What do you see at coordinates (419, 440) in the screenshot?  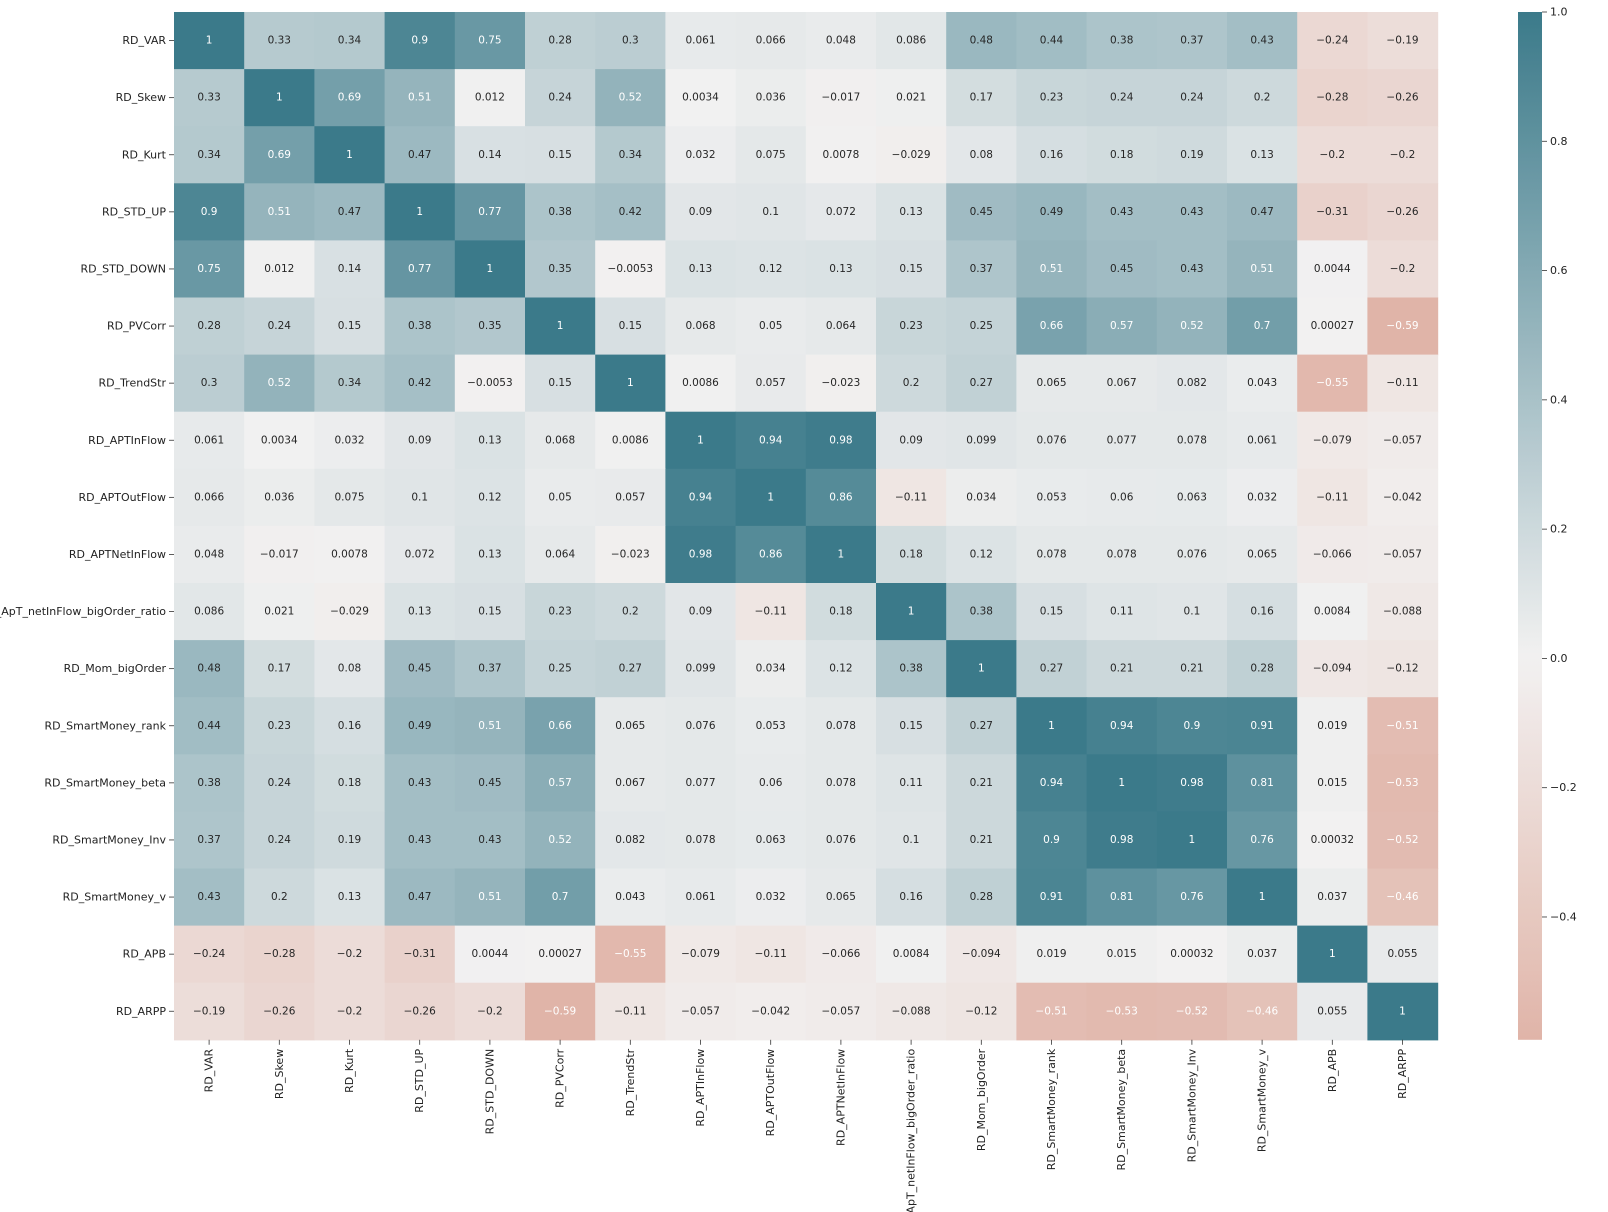 I see `cell-value-label: 0.09` at bounding box center [419, 440].